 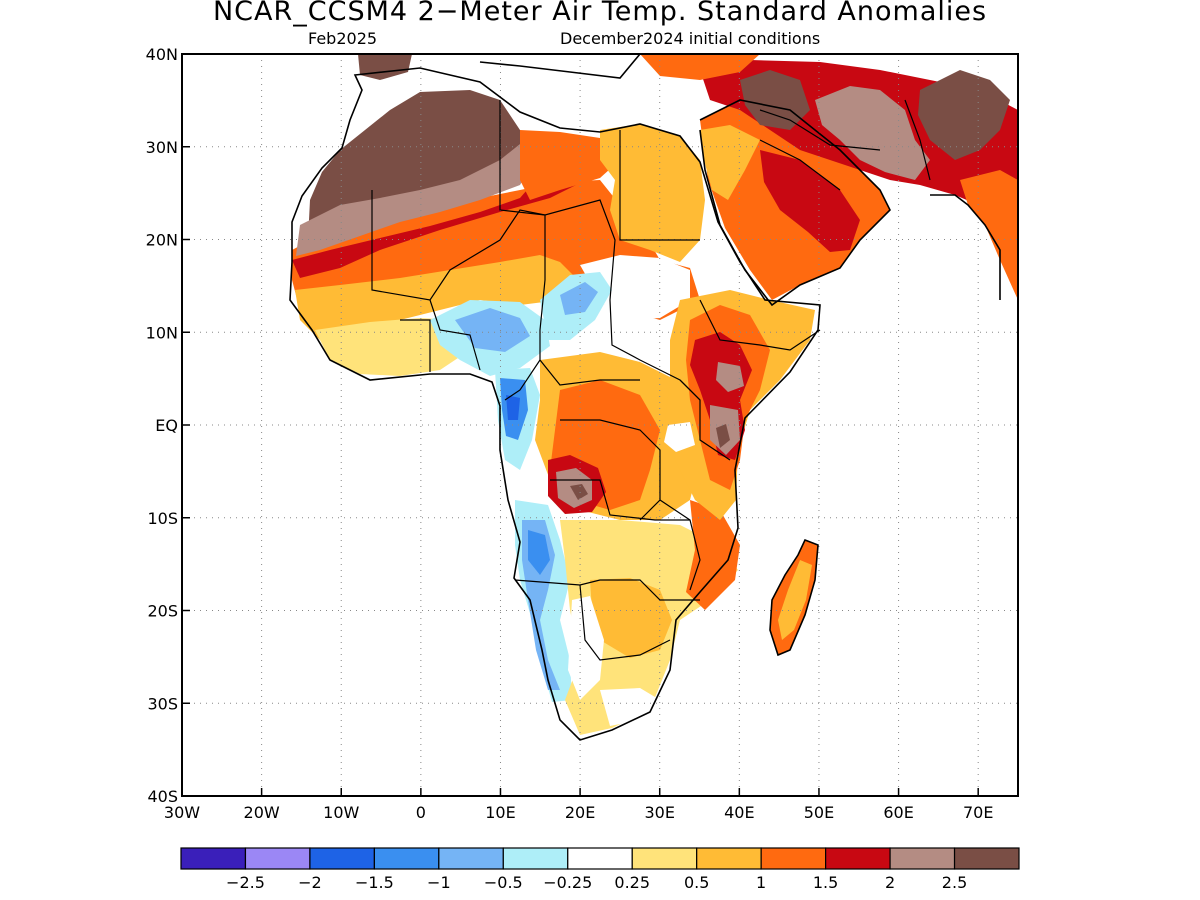 I want to click on anomaly-amber-redsea, so click(x=730, y=162).